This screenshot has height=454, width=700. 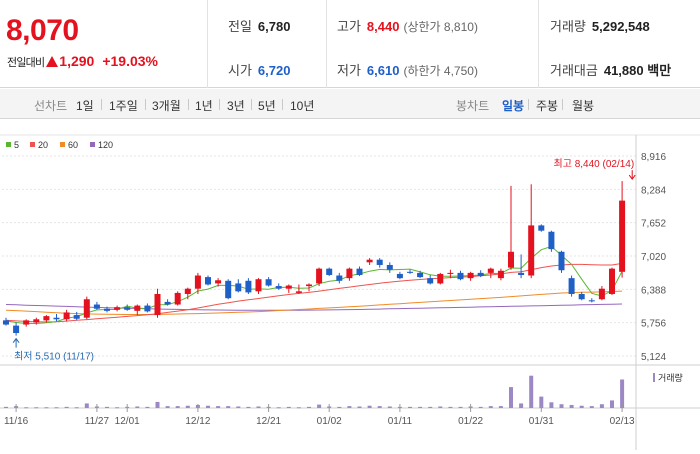 I want to click on period-1y: 1년, so click(x=204, y=106).